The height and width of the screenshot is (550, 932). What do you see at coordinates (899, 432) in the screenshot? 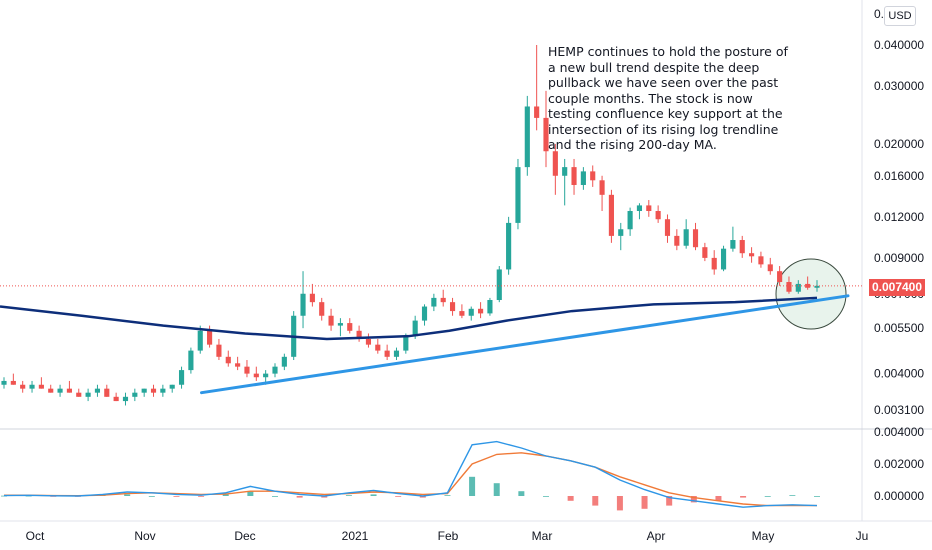
I see `macd-axis-tick-label: 0.004000` at bounding box center [899, 432].